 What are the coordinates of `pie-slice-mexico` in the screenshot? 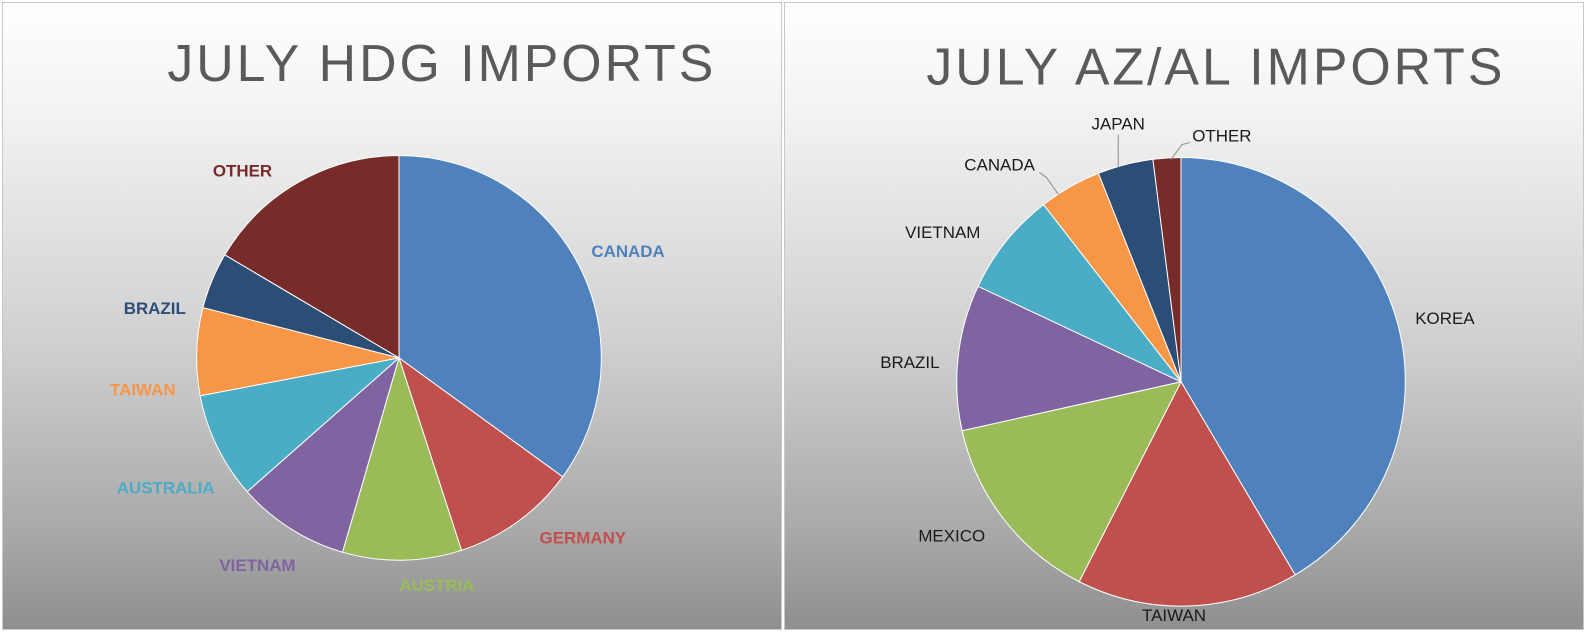 It's located at (1071, 482).